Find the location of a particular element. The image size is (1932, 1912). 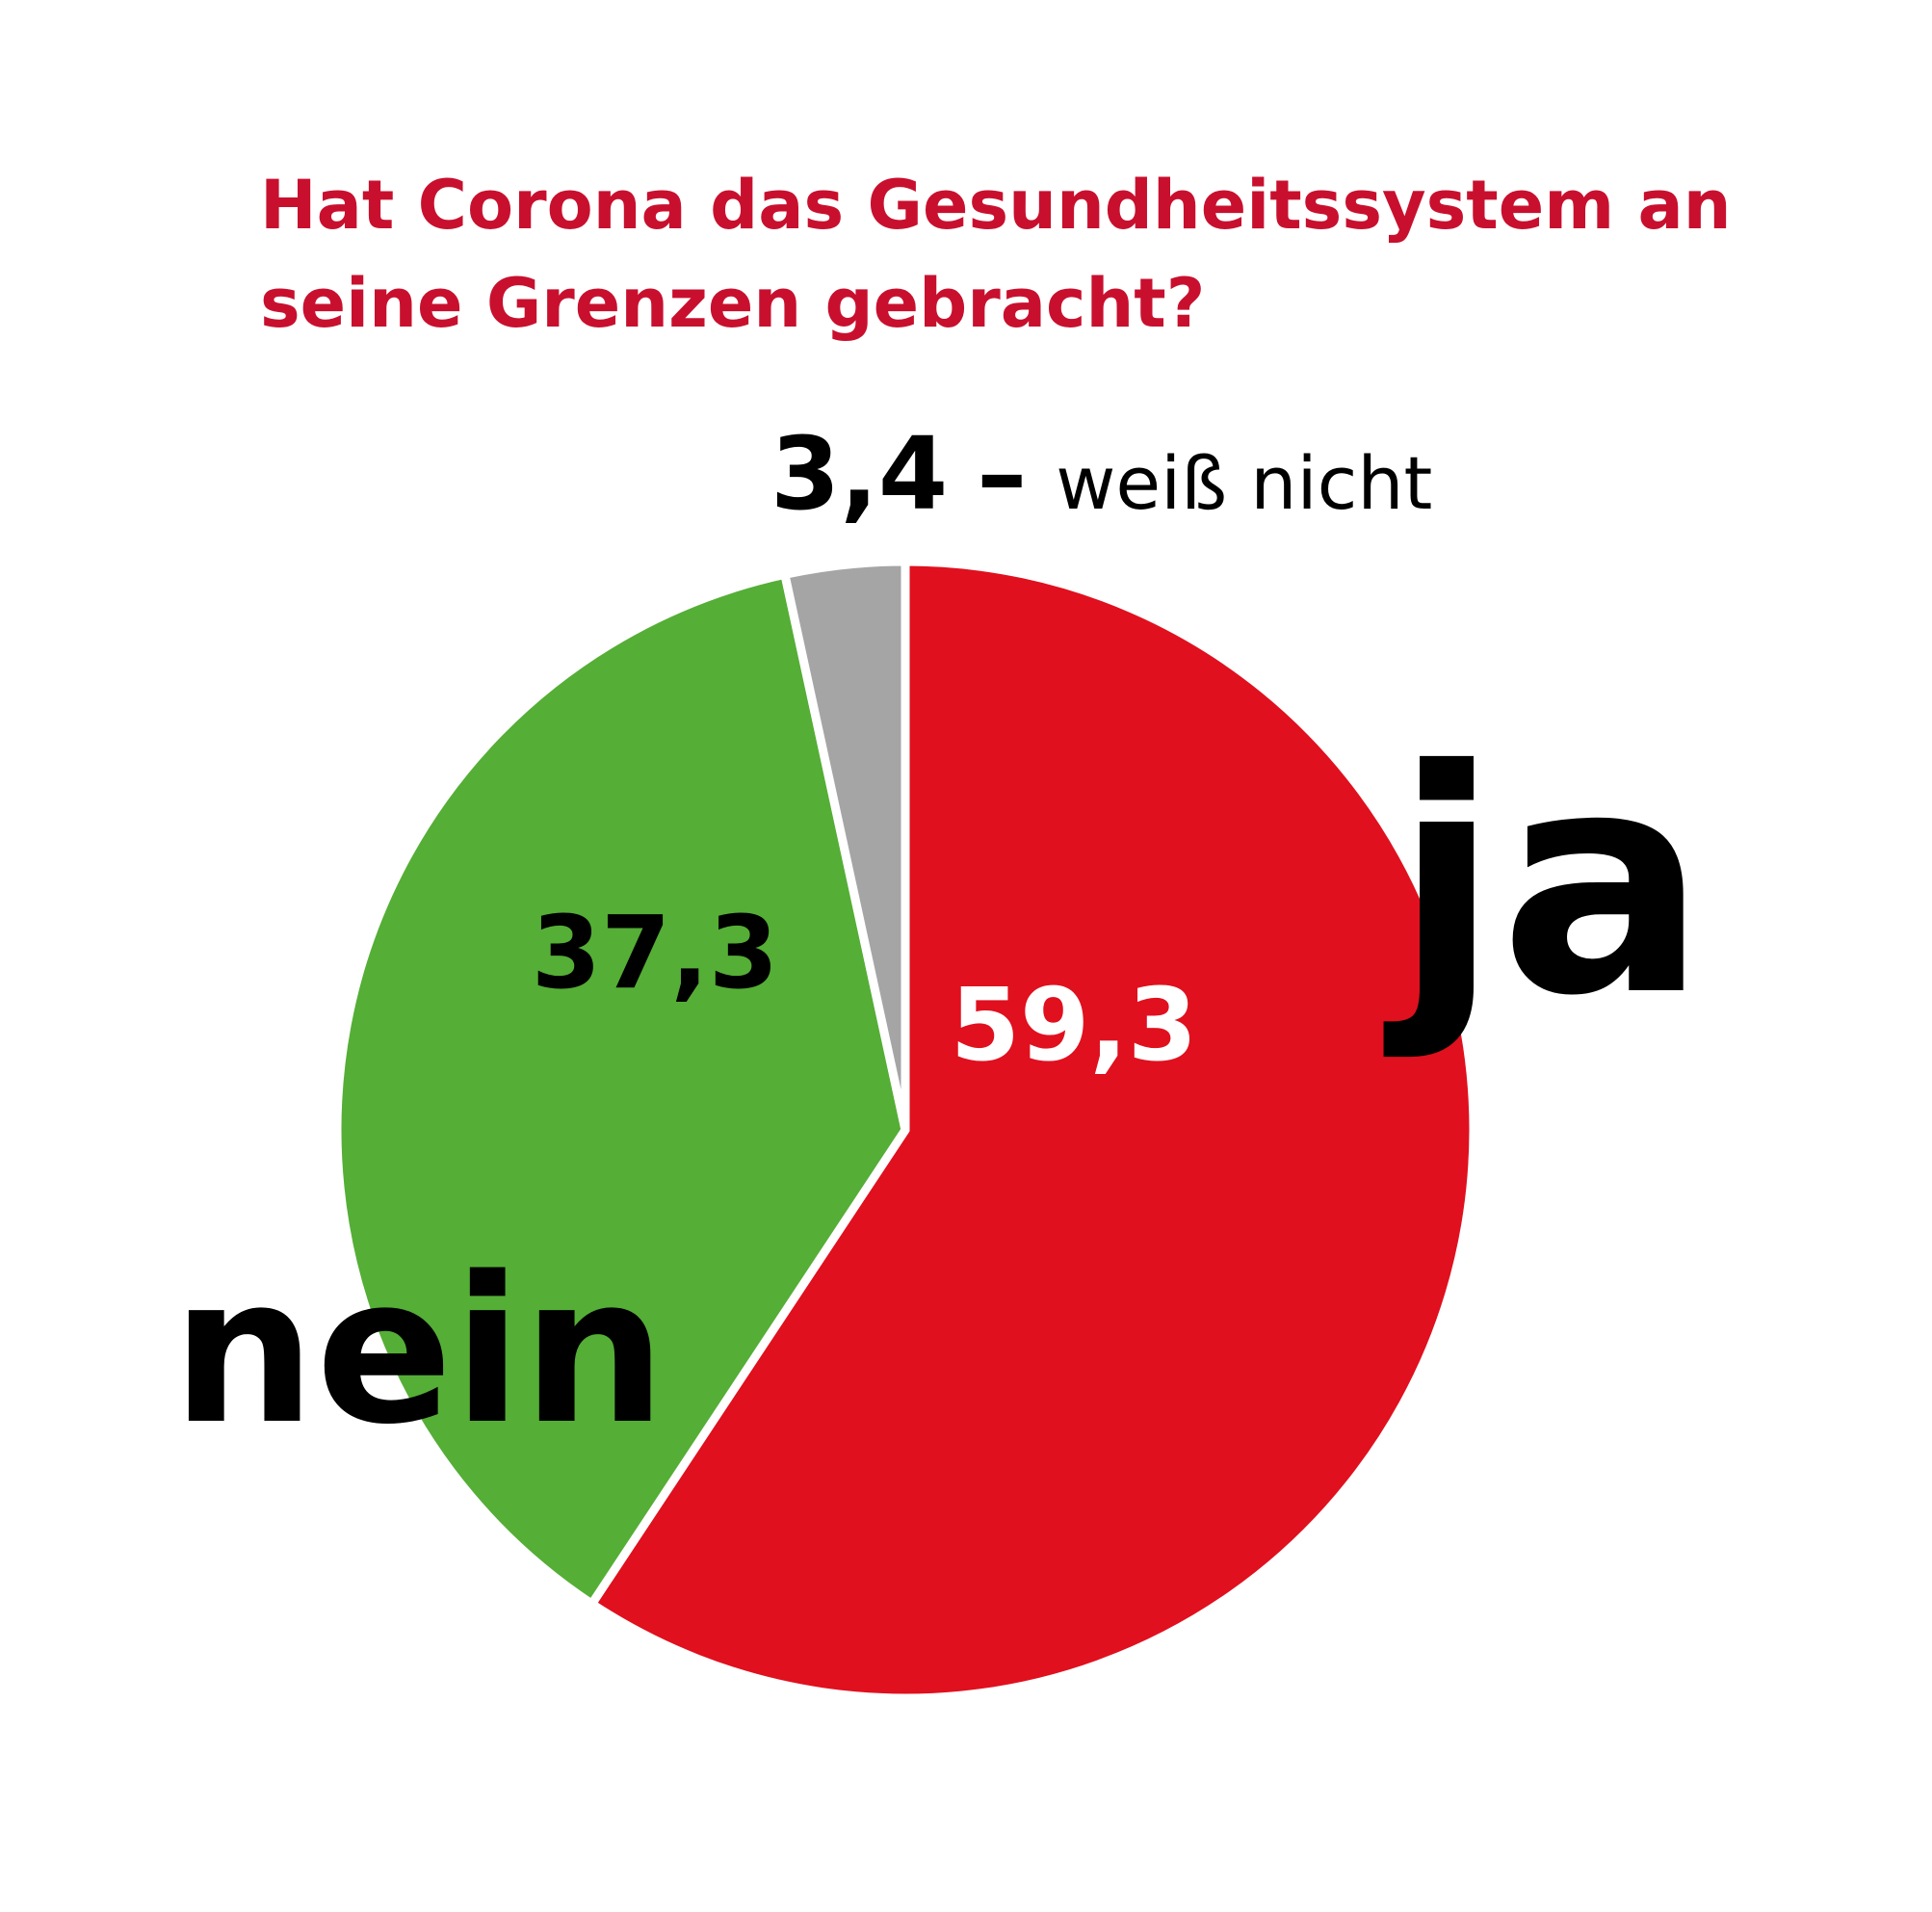

slice-value-label-nein: 37,3 is located at coordinates (655, 952).